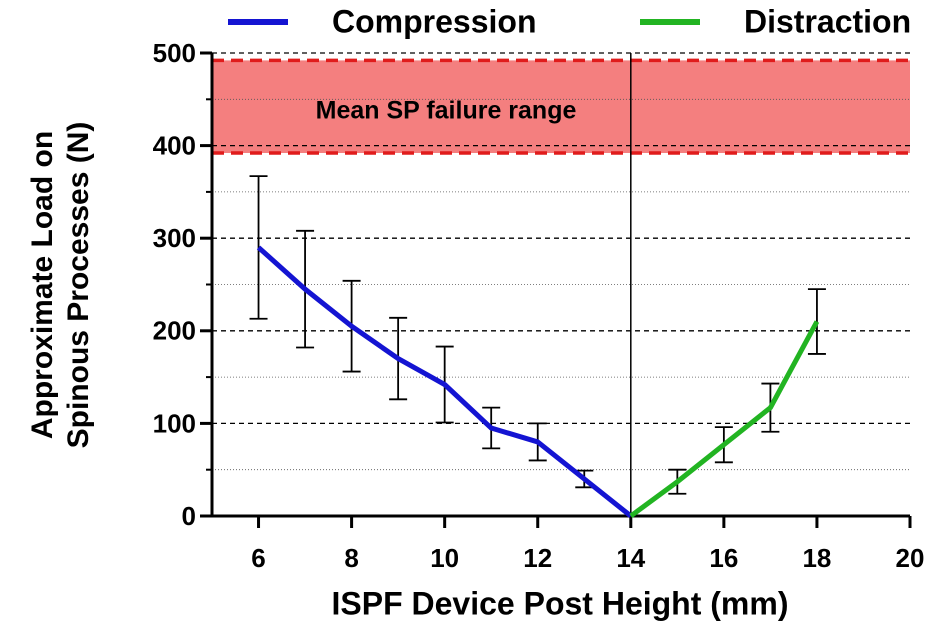 The image size is (938, 632). Describe the element at coordinates (42, 285) in the screenshot. I see `y-axis-label: Approximate Load on` at that location.